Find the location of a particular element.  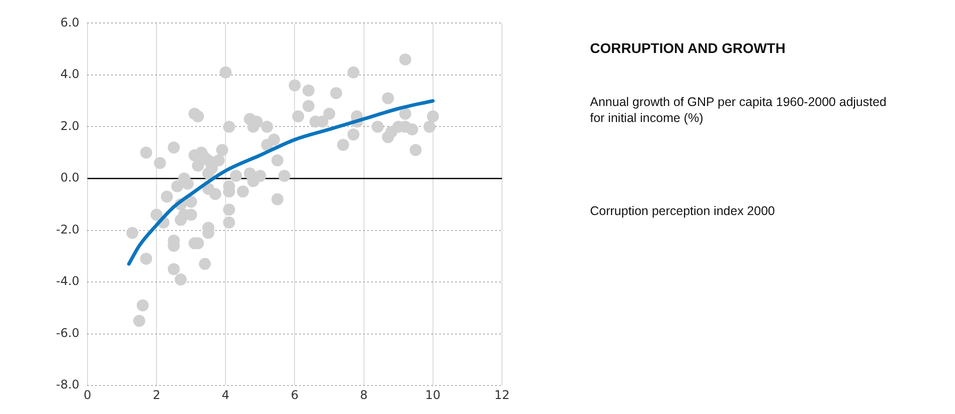

text: Corruption perception index 2000 is located at coordinates (683, 211).